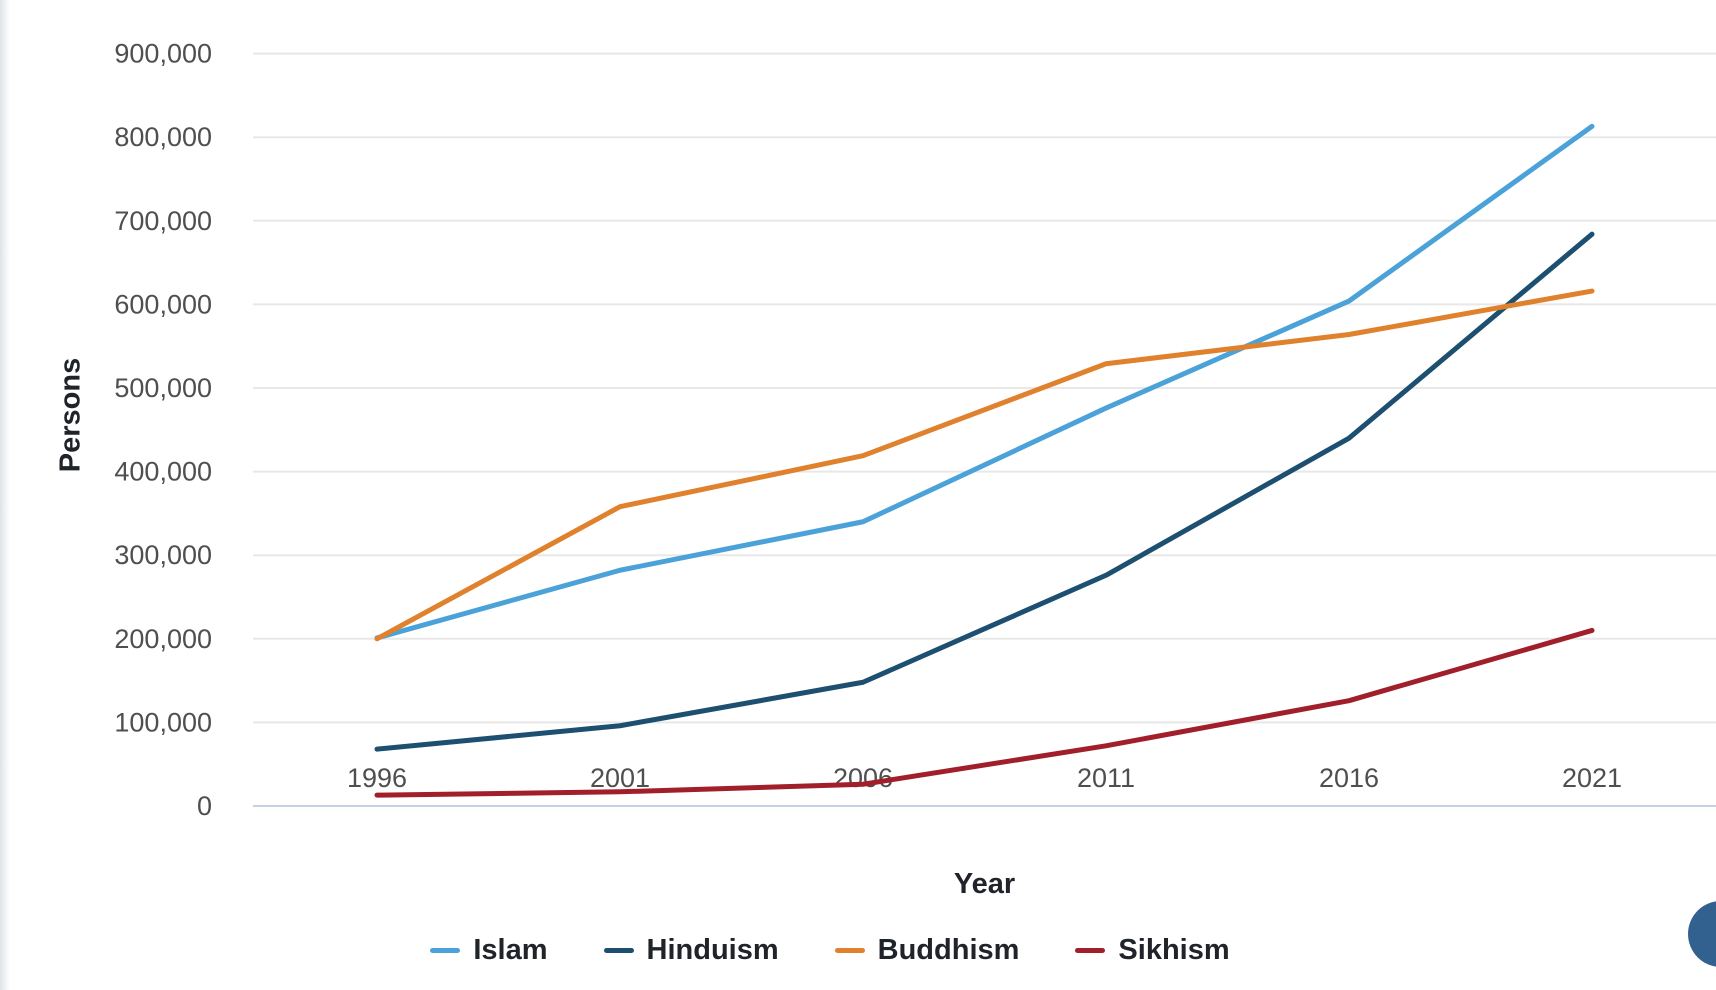 The image size is (1716, 990). Describe the element at coordinates (1174, 950) in the screenshot. I see `legend-label: Sikhism` at that location.